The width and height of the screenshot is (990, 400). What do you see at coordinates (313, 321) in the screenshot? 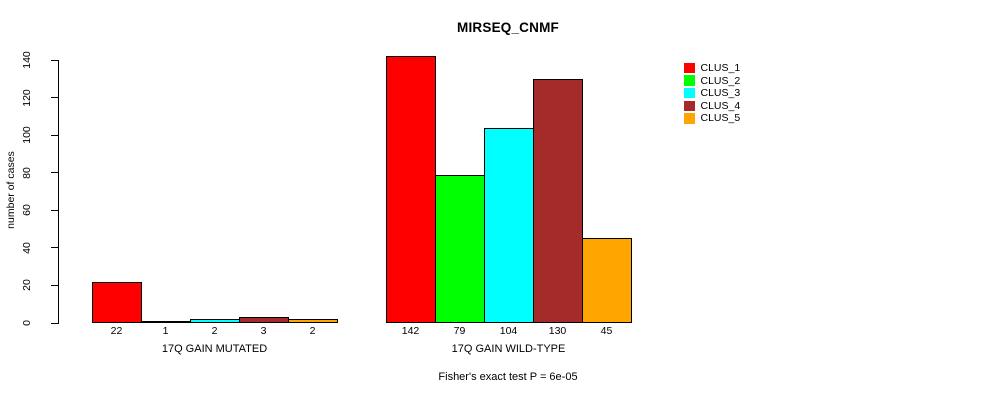
I see `bar-clus_5-group1` at bounding box center [313, 321].